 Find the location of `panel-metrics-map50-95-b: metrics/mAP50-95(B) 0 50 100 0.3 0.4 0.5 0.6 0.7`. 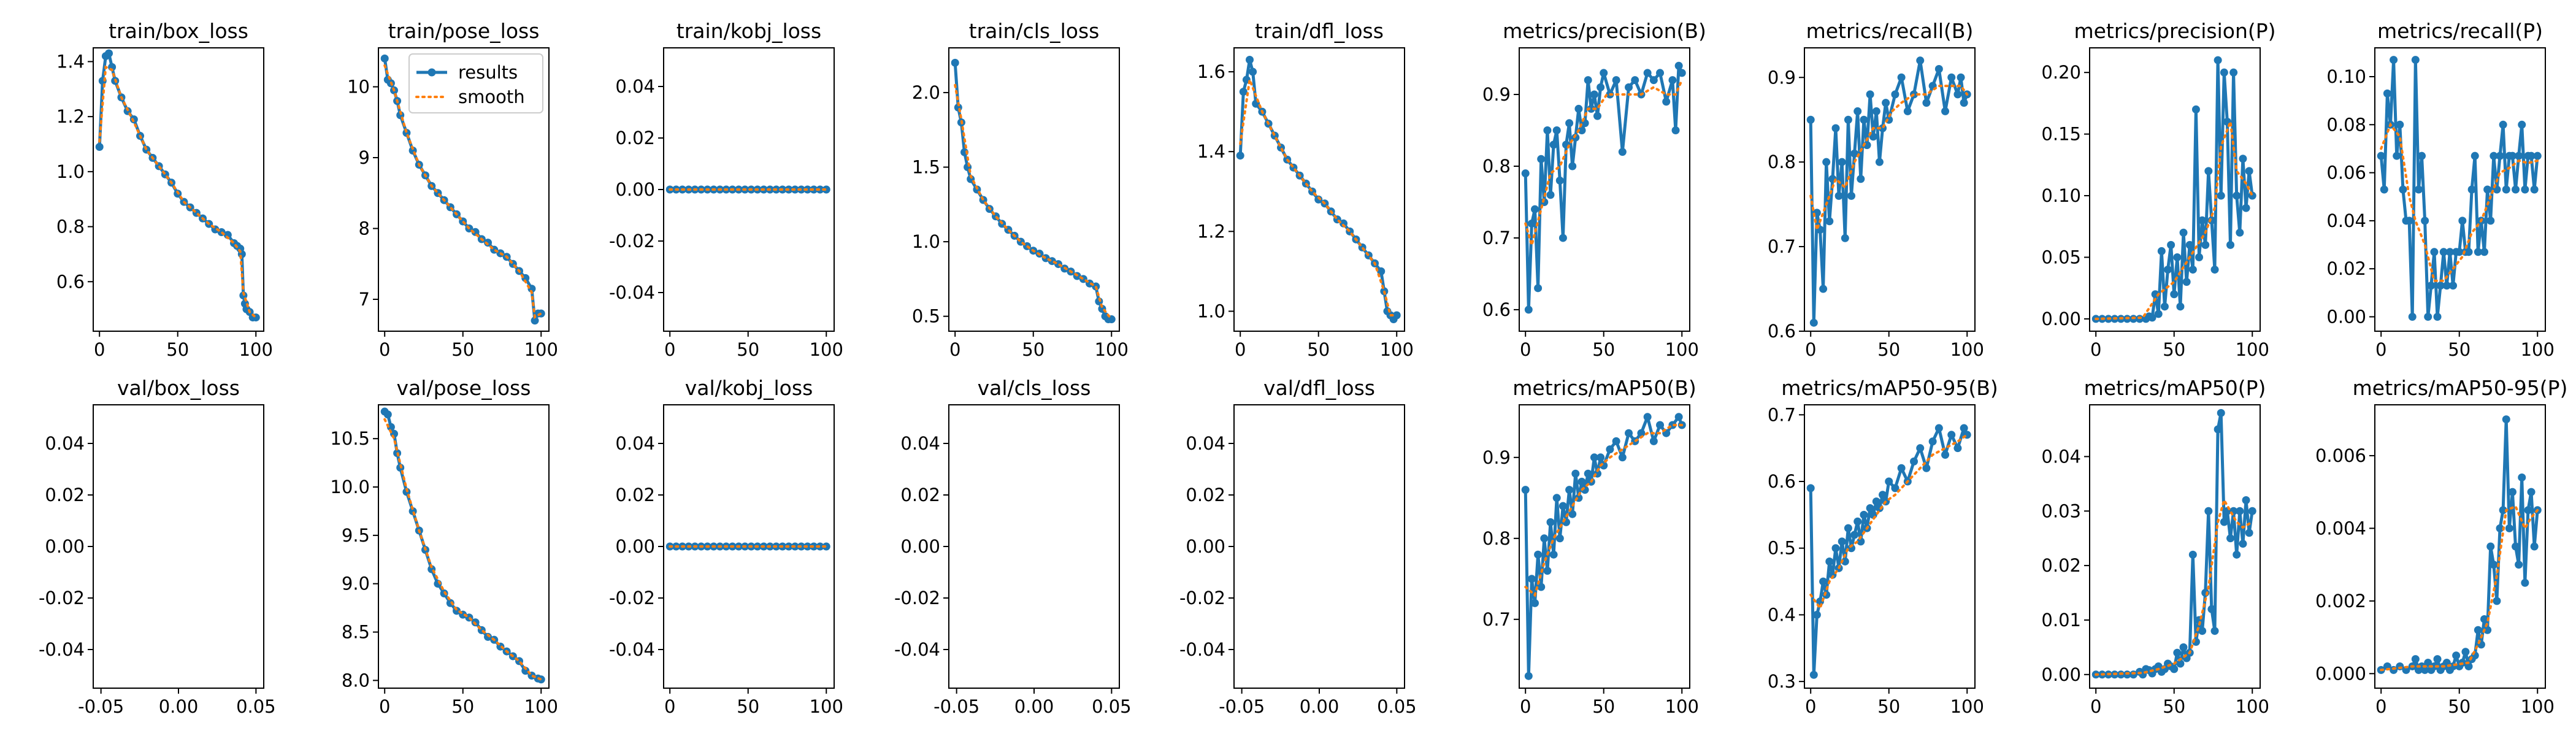

panel-metrics-map50-95-b: metrics/mAP50-95(B) 0 50 100 0.3 0.4 0.5 0.6 0.7 is located at coordinates (1883, 546).